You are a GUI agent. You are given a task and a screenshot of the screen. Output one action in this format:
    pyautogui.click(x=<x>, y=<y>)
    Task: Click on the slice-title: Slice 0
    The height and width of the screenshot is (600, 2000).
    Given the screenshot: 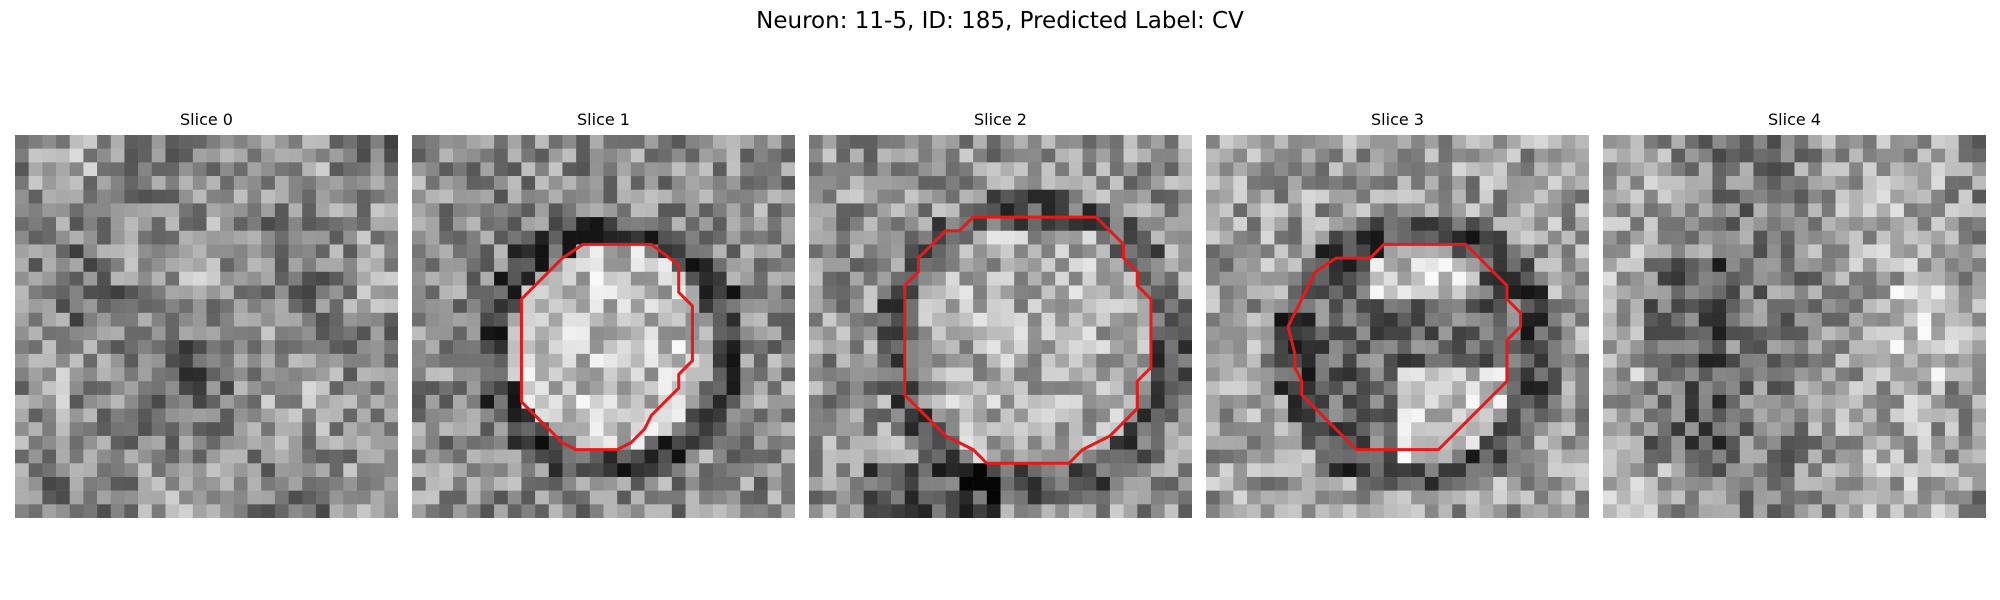 What is the action you would take?
    pyautogui.click(x=206, y=119)
    